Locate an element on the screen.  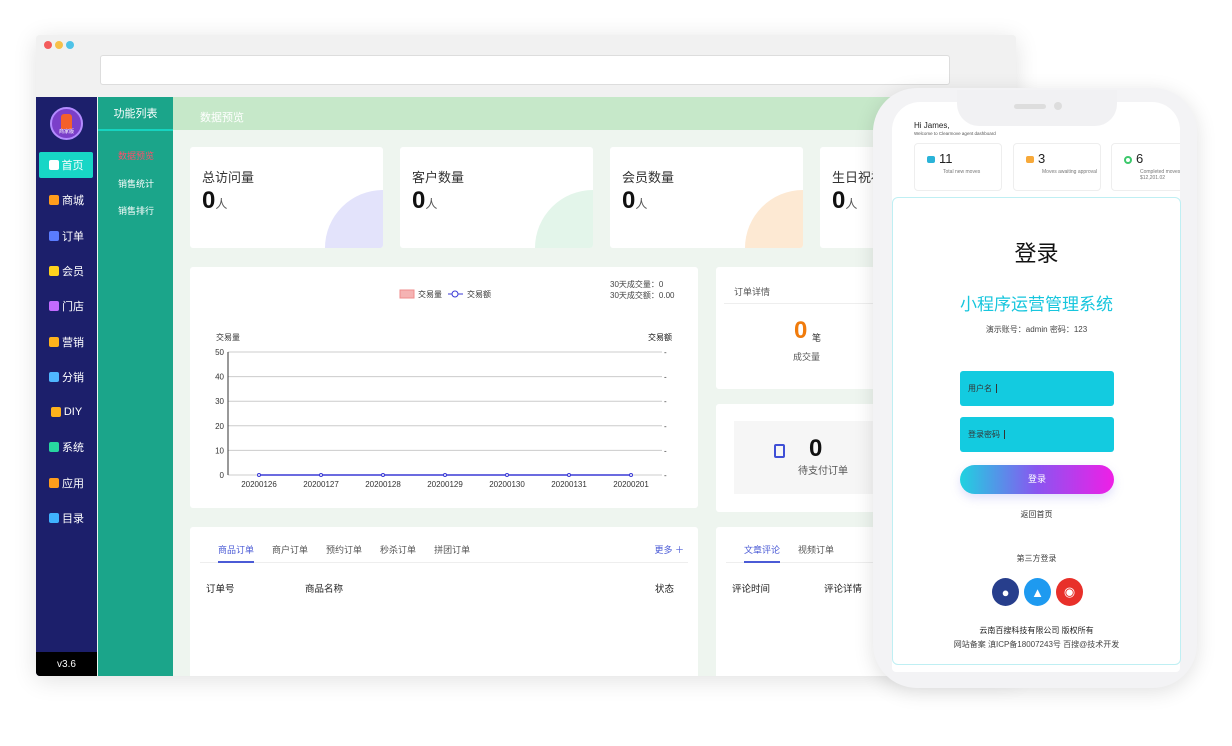
close-dot is located at coordinates (48, 45).